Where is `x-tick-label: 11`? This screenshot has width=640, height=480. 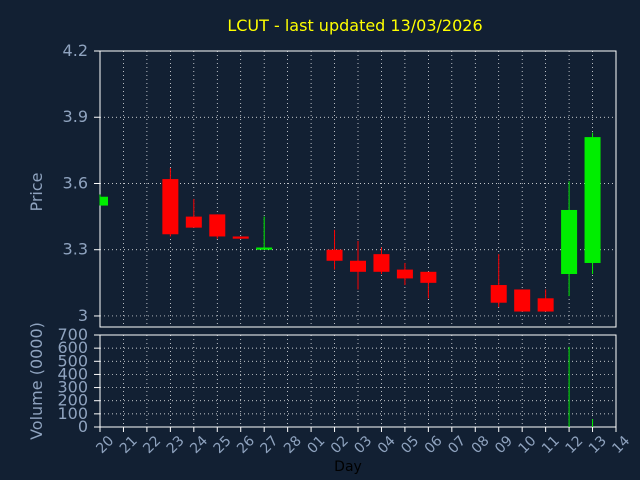
x-tick-label: 11 is located at coordinates (551, 445).